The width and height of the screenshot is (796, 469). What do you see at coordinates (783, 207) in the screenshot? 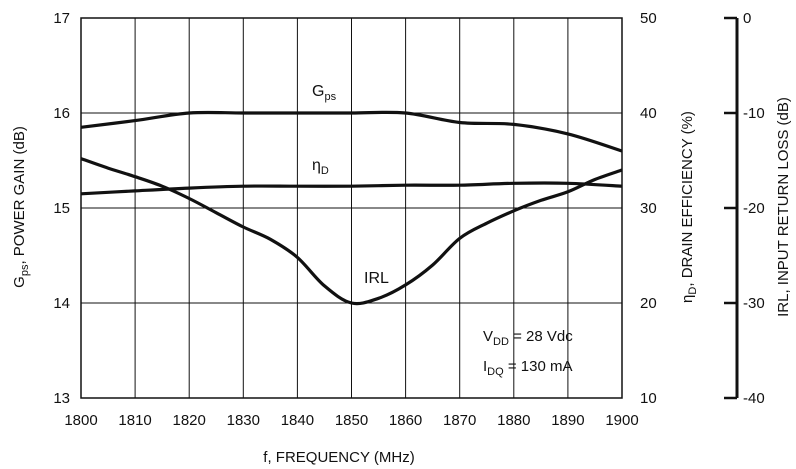
I see `right-axis-irl-title: IRL, INPUT RETURN LOSS (dB)` at bounding box center [783, 207].